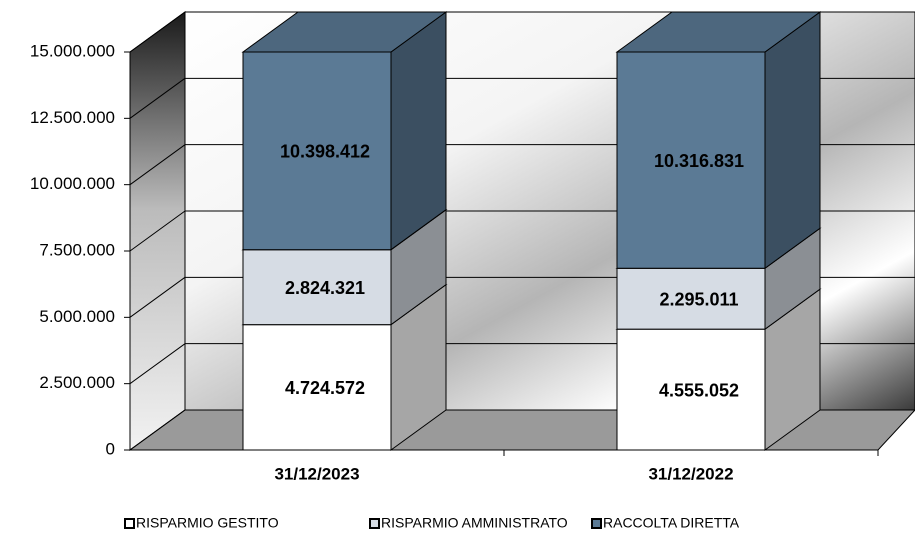 This screenshot has height=535, width=915. What do you see at coordinates (474, 523) in the screenshot?
I see `legend-label: RISPARMIO AMMINISTRATO` at bounding box center [474, 523].